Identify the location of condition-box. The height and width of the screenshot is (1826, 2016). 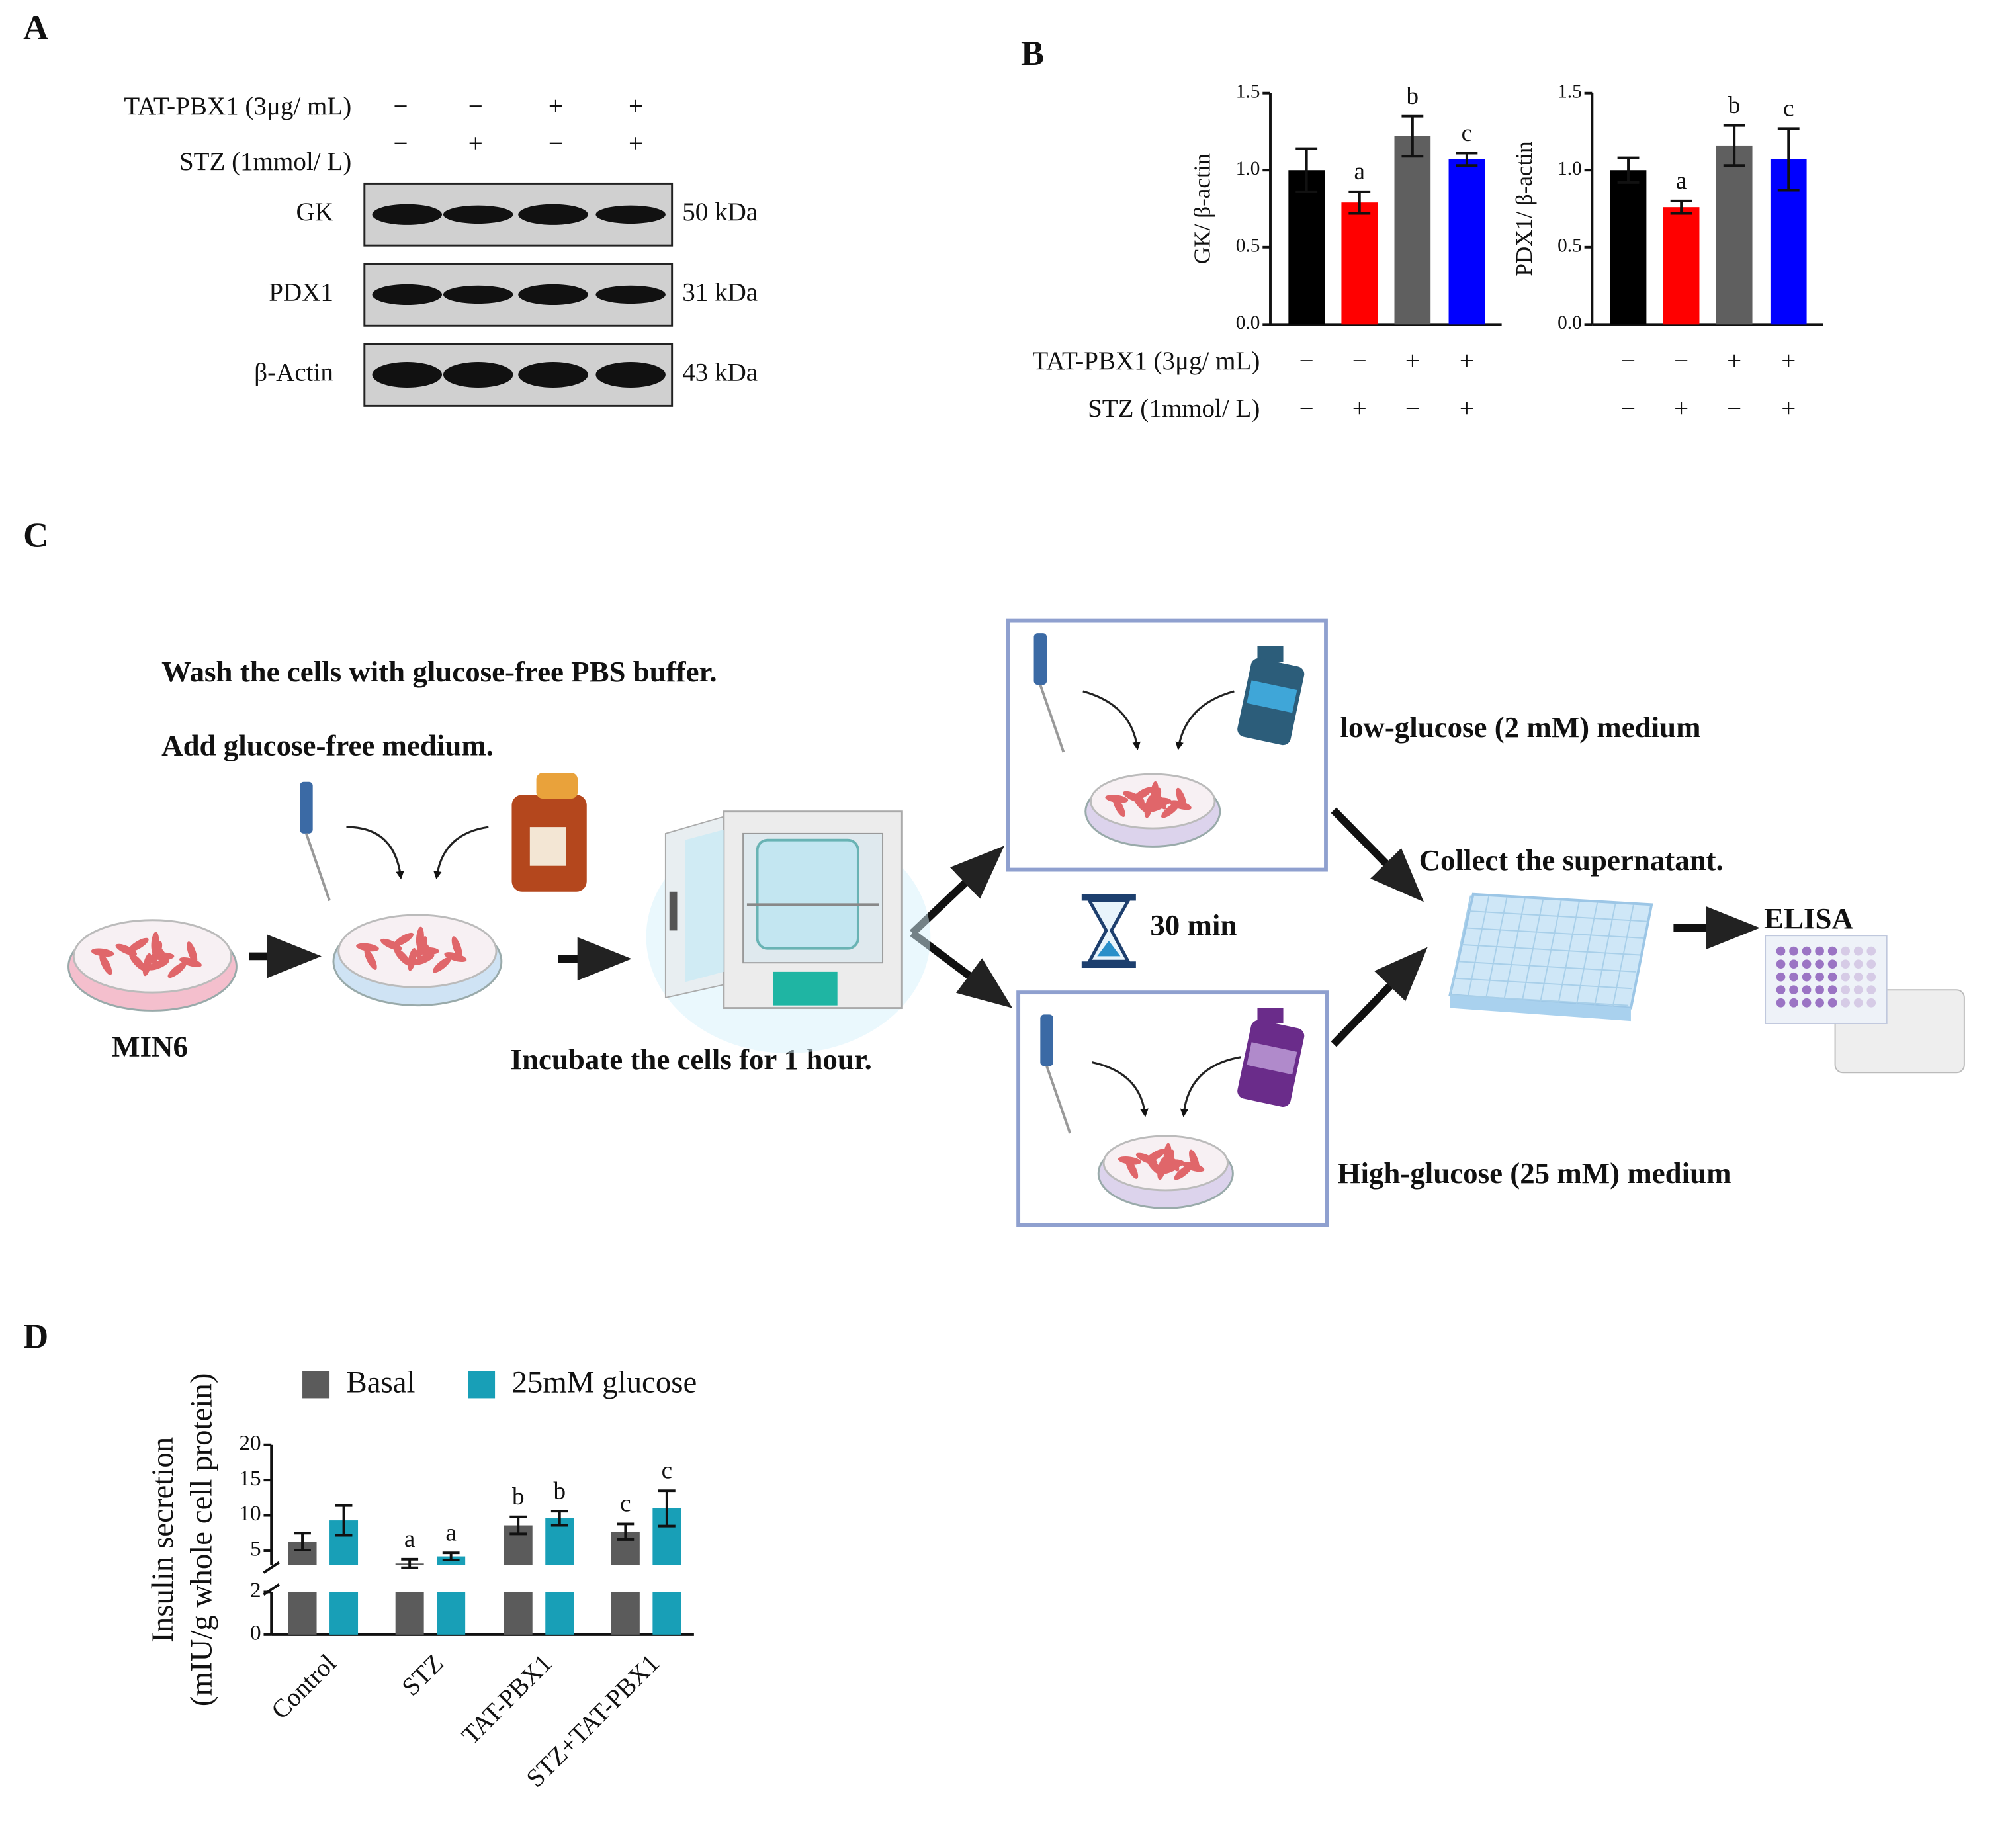
(1172, 1108).